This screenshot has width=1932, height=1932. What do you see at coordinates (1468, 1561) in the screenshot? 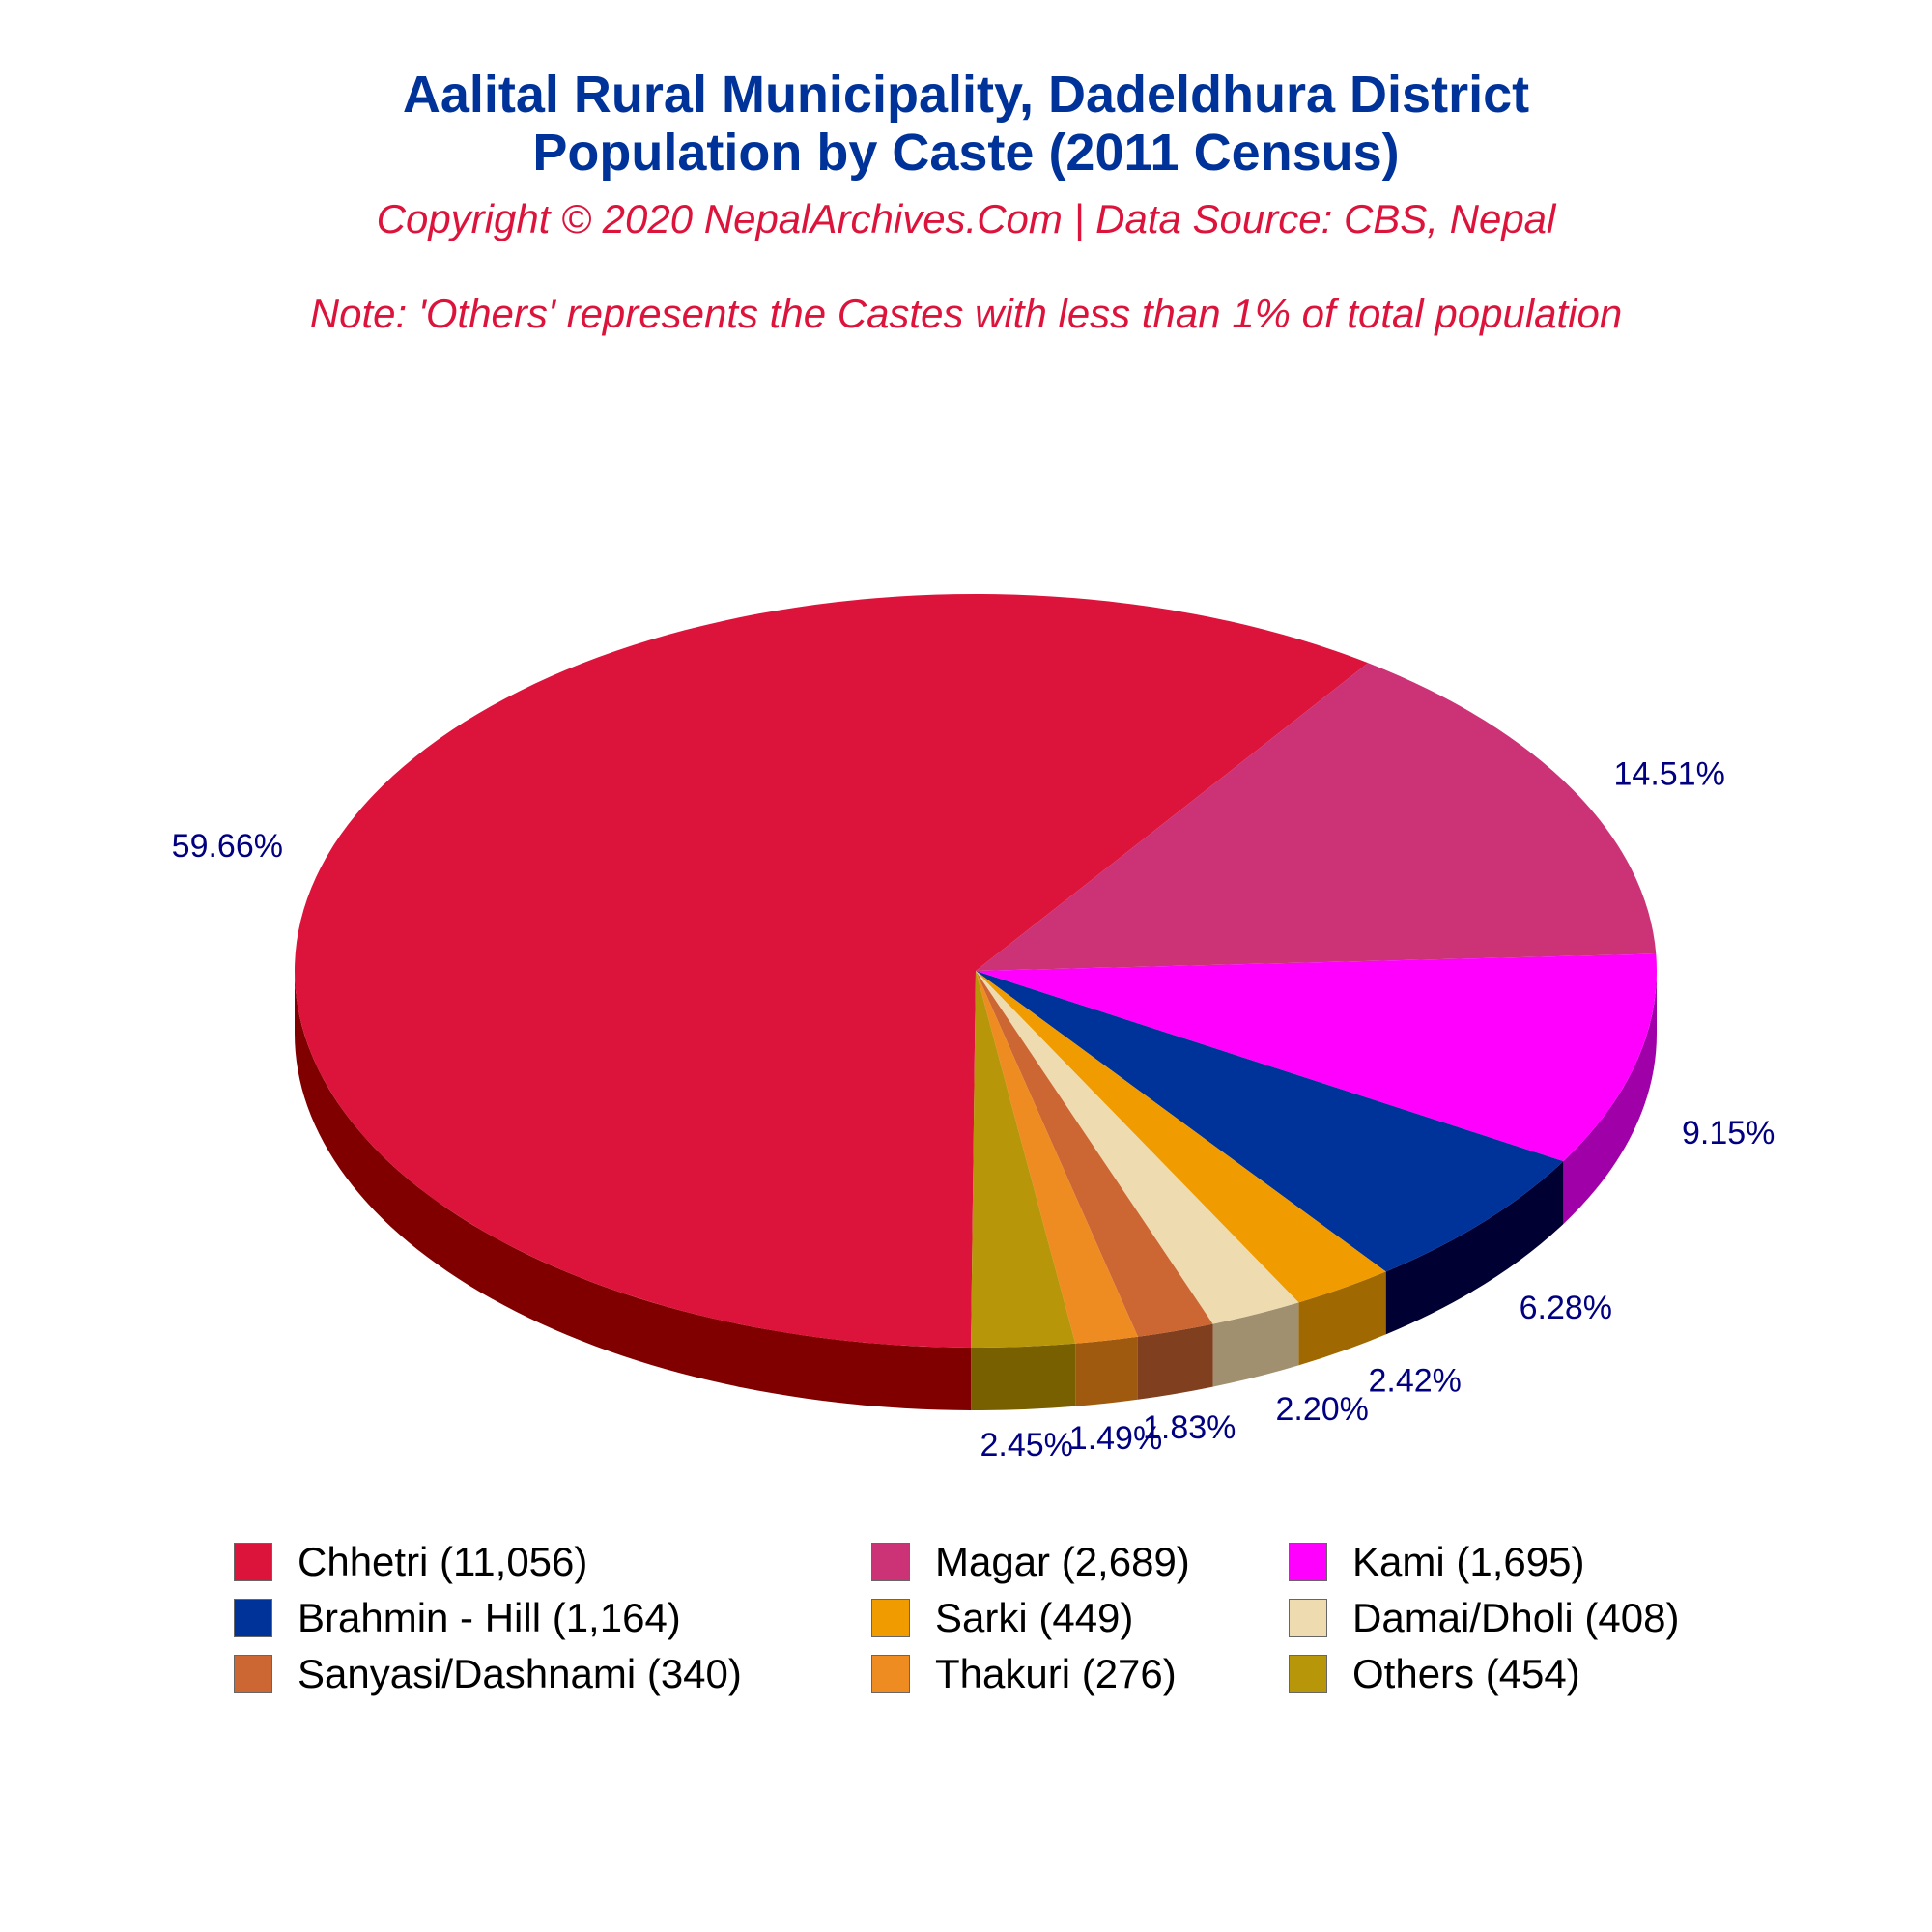
I see `legend-label: Kami (1,695)` at bounding box center [1468, 1561].